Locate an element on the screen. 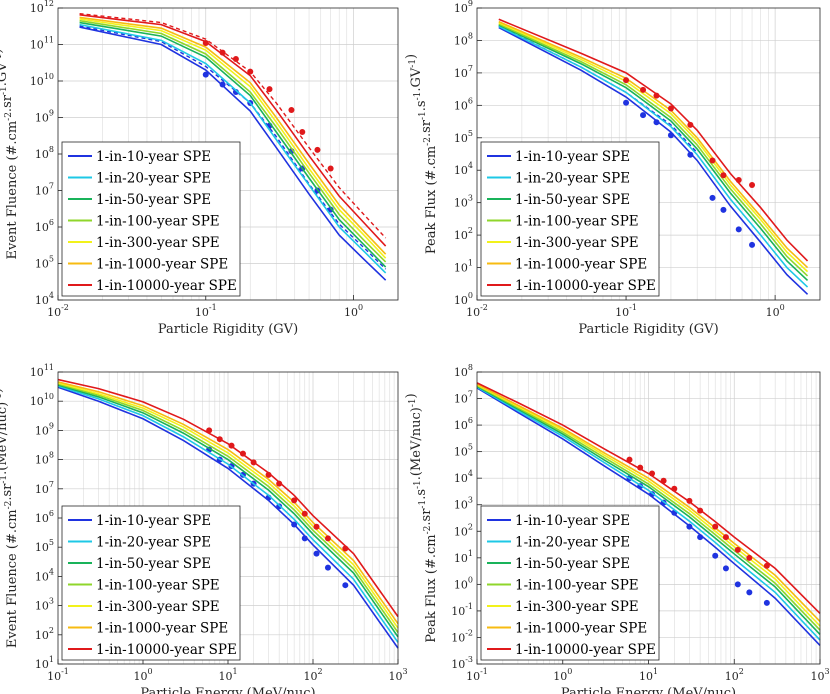  x-tick-label: 10⁰ is located at coordinates (353, 311).